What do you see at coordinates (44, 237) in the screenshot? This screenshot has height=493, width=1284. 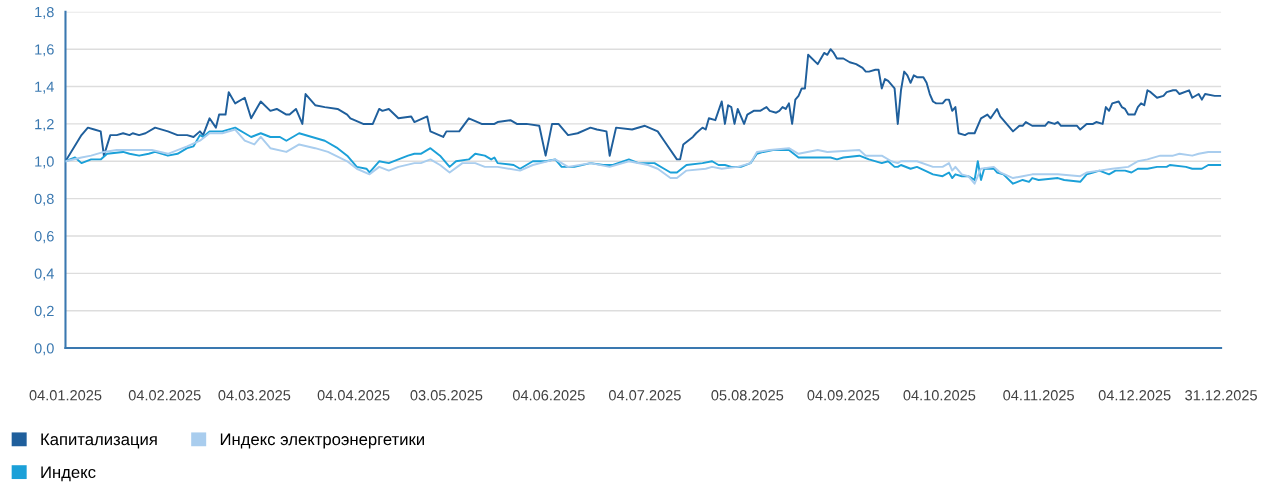 I see `y-tick-label: 0,6` at bounding box center [44, 237].